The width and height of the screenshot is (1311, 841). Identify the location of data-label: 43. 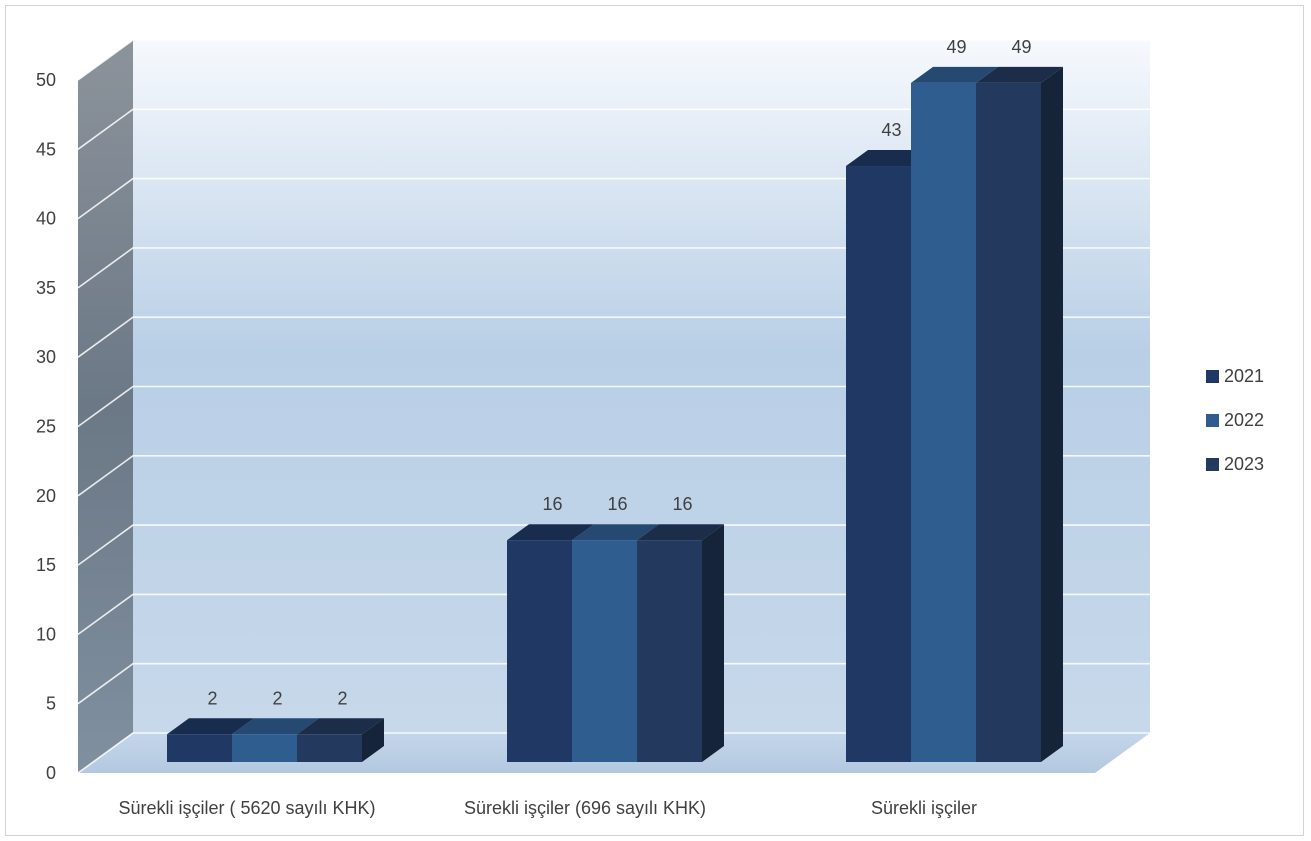
(891, 130).